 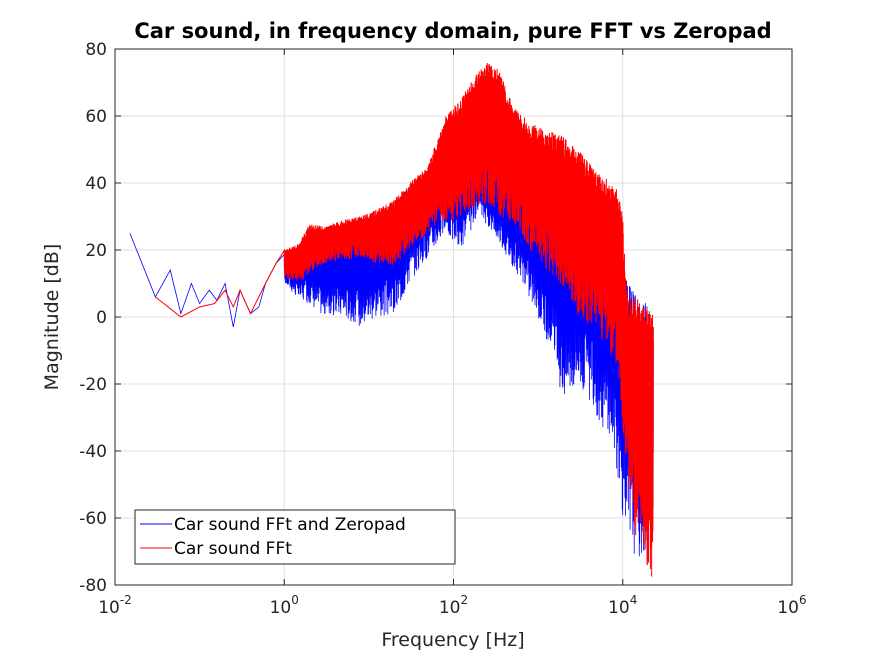 What do you see at coordinates (622, 605) in the screenshot?
I see `x-tick-label: 10⁴` at bounding box center [622, 605].